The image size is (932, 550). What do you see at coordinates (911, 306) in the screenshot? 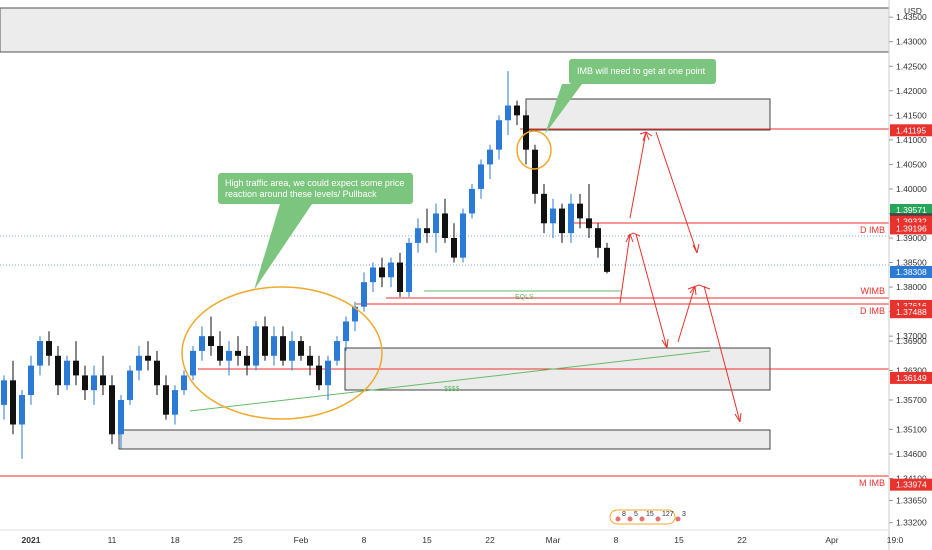
I see `price-label-text: 1.37616` at bounding box center [911, 306].